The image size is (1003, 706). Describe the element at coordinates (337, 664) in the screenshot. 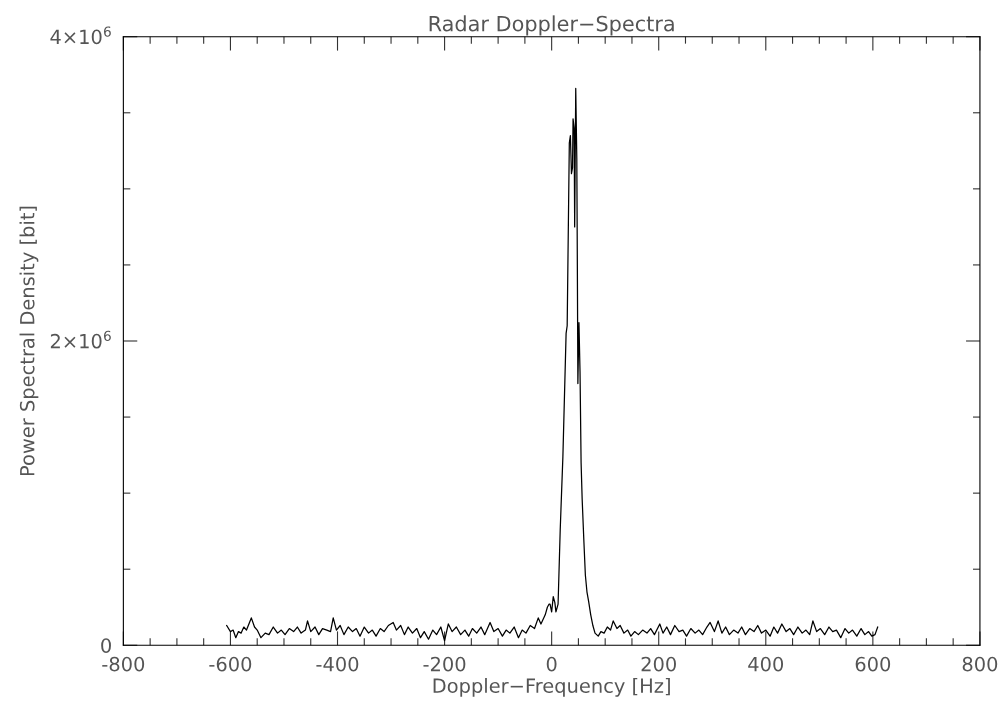

I see `x-tick-label: -400` at that location.